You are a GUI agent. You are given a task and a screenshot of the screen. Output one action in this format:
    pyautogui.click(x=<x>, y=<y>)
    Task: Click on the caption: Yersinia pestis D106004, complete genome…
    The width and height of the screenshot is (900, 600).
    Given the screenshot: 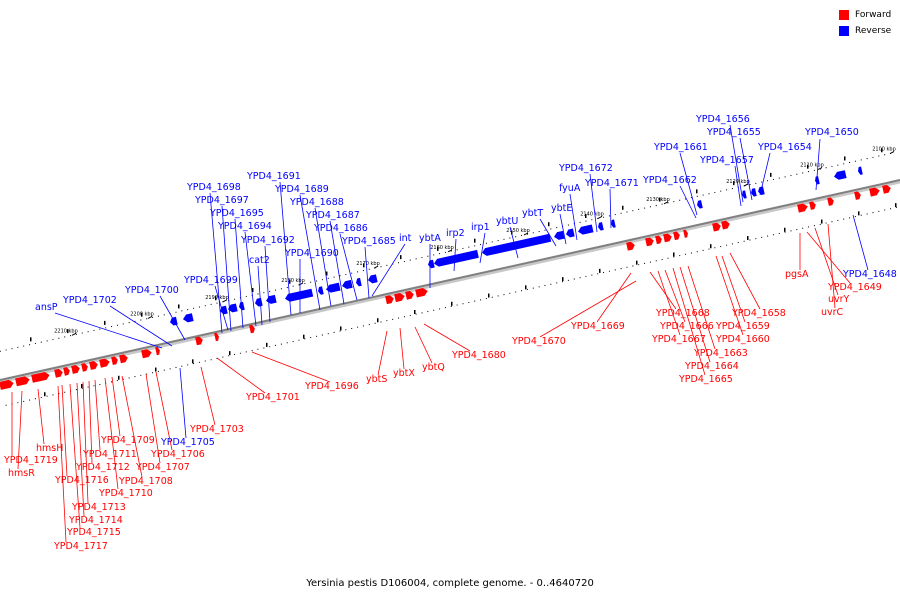 What is the action you would take?
    pyautogui.click(x=450, y=583)
    